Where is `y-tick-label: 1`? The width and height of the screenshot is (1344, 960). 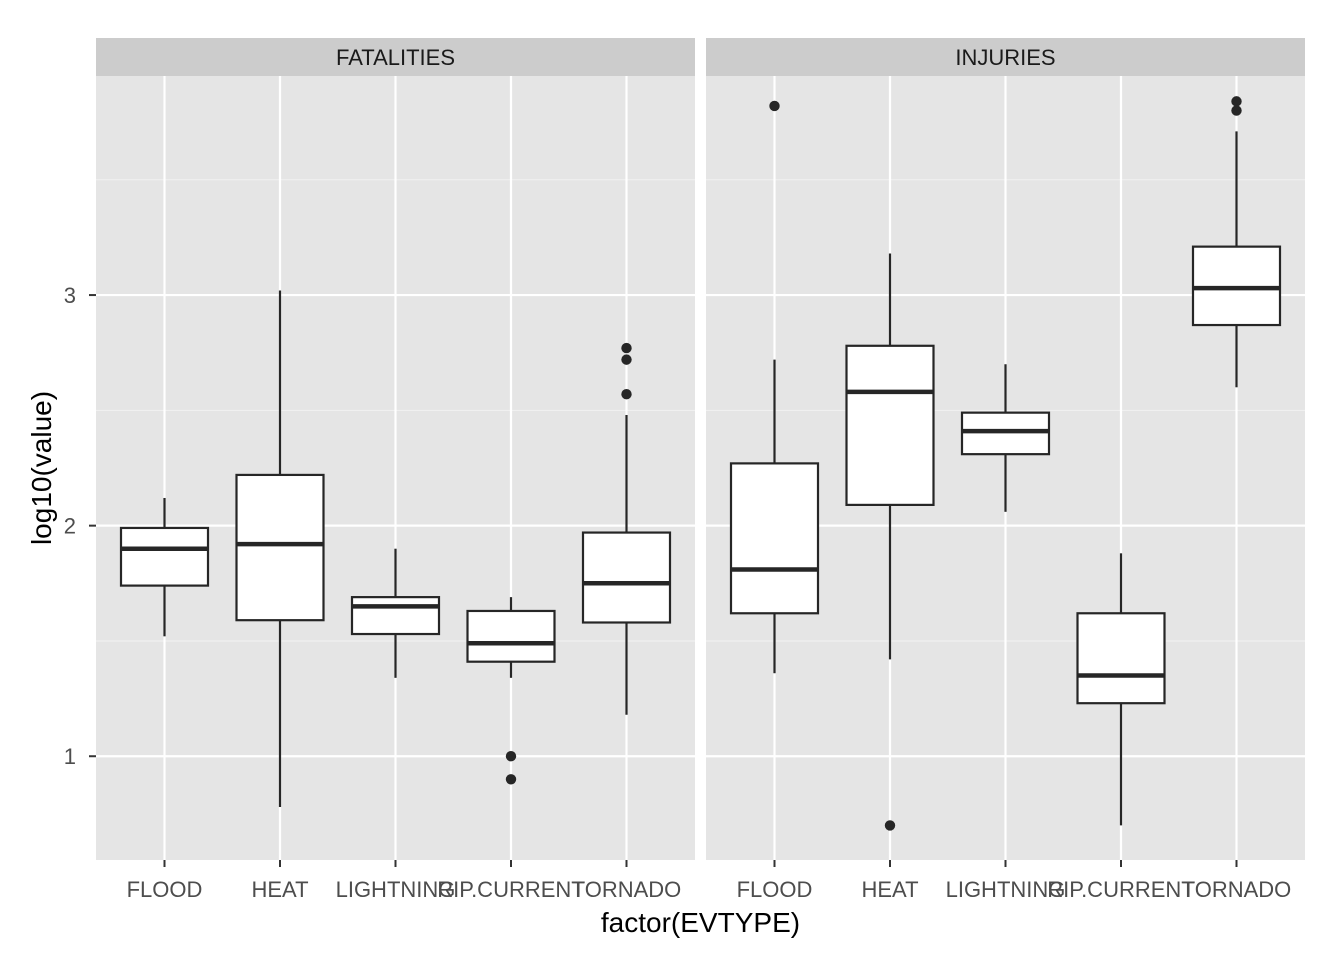
y-tick-label: 1 is located at coordinates (70, 756).